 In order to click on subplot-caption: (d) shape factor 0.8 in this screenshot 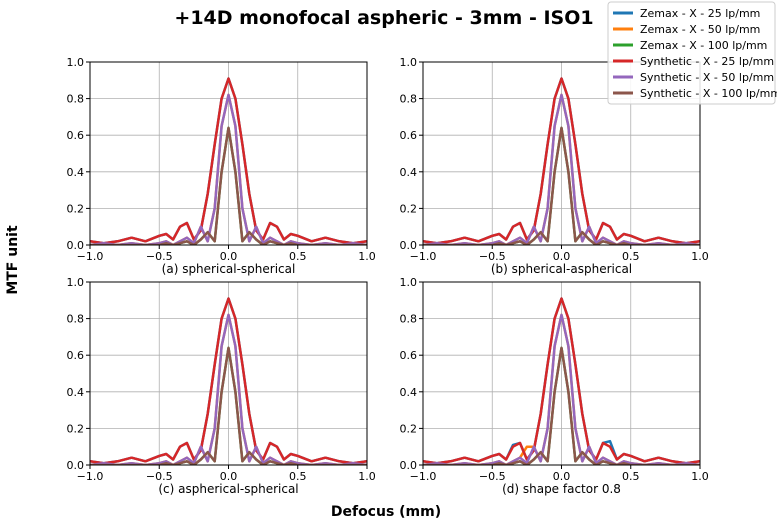, I will do `click(561, 489)`.